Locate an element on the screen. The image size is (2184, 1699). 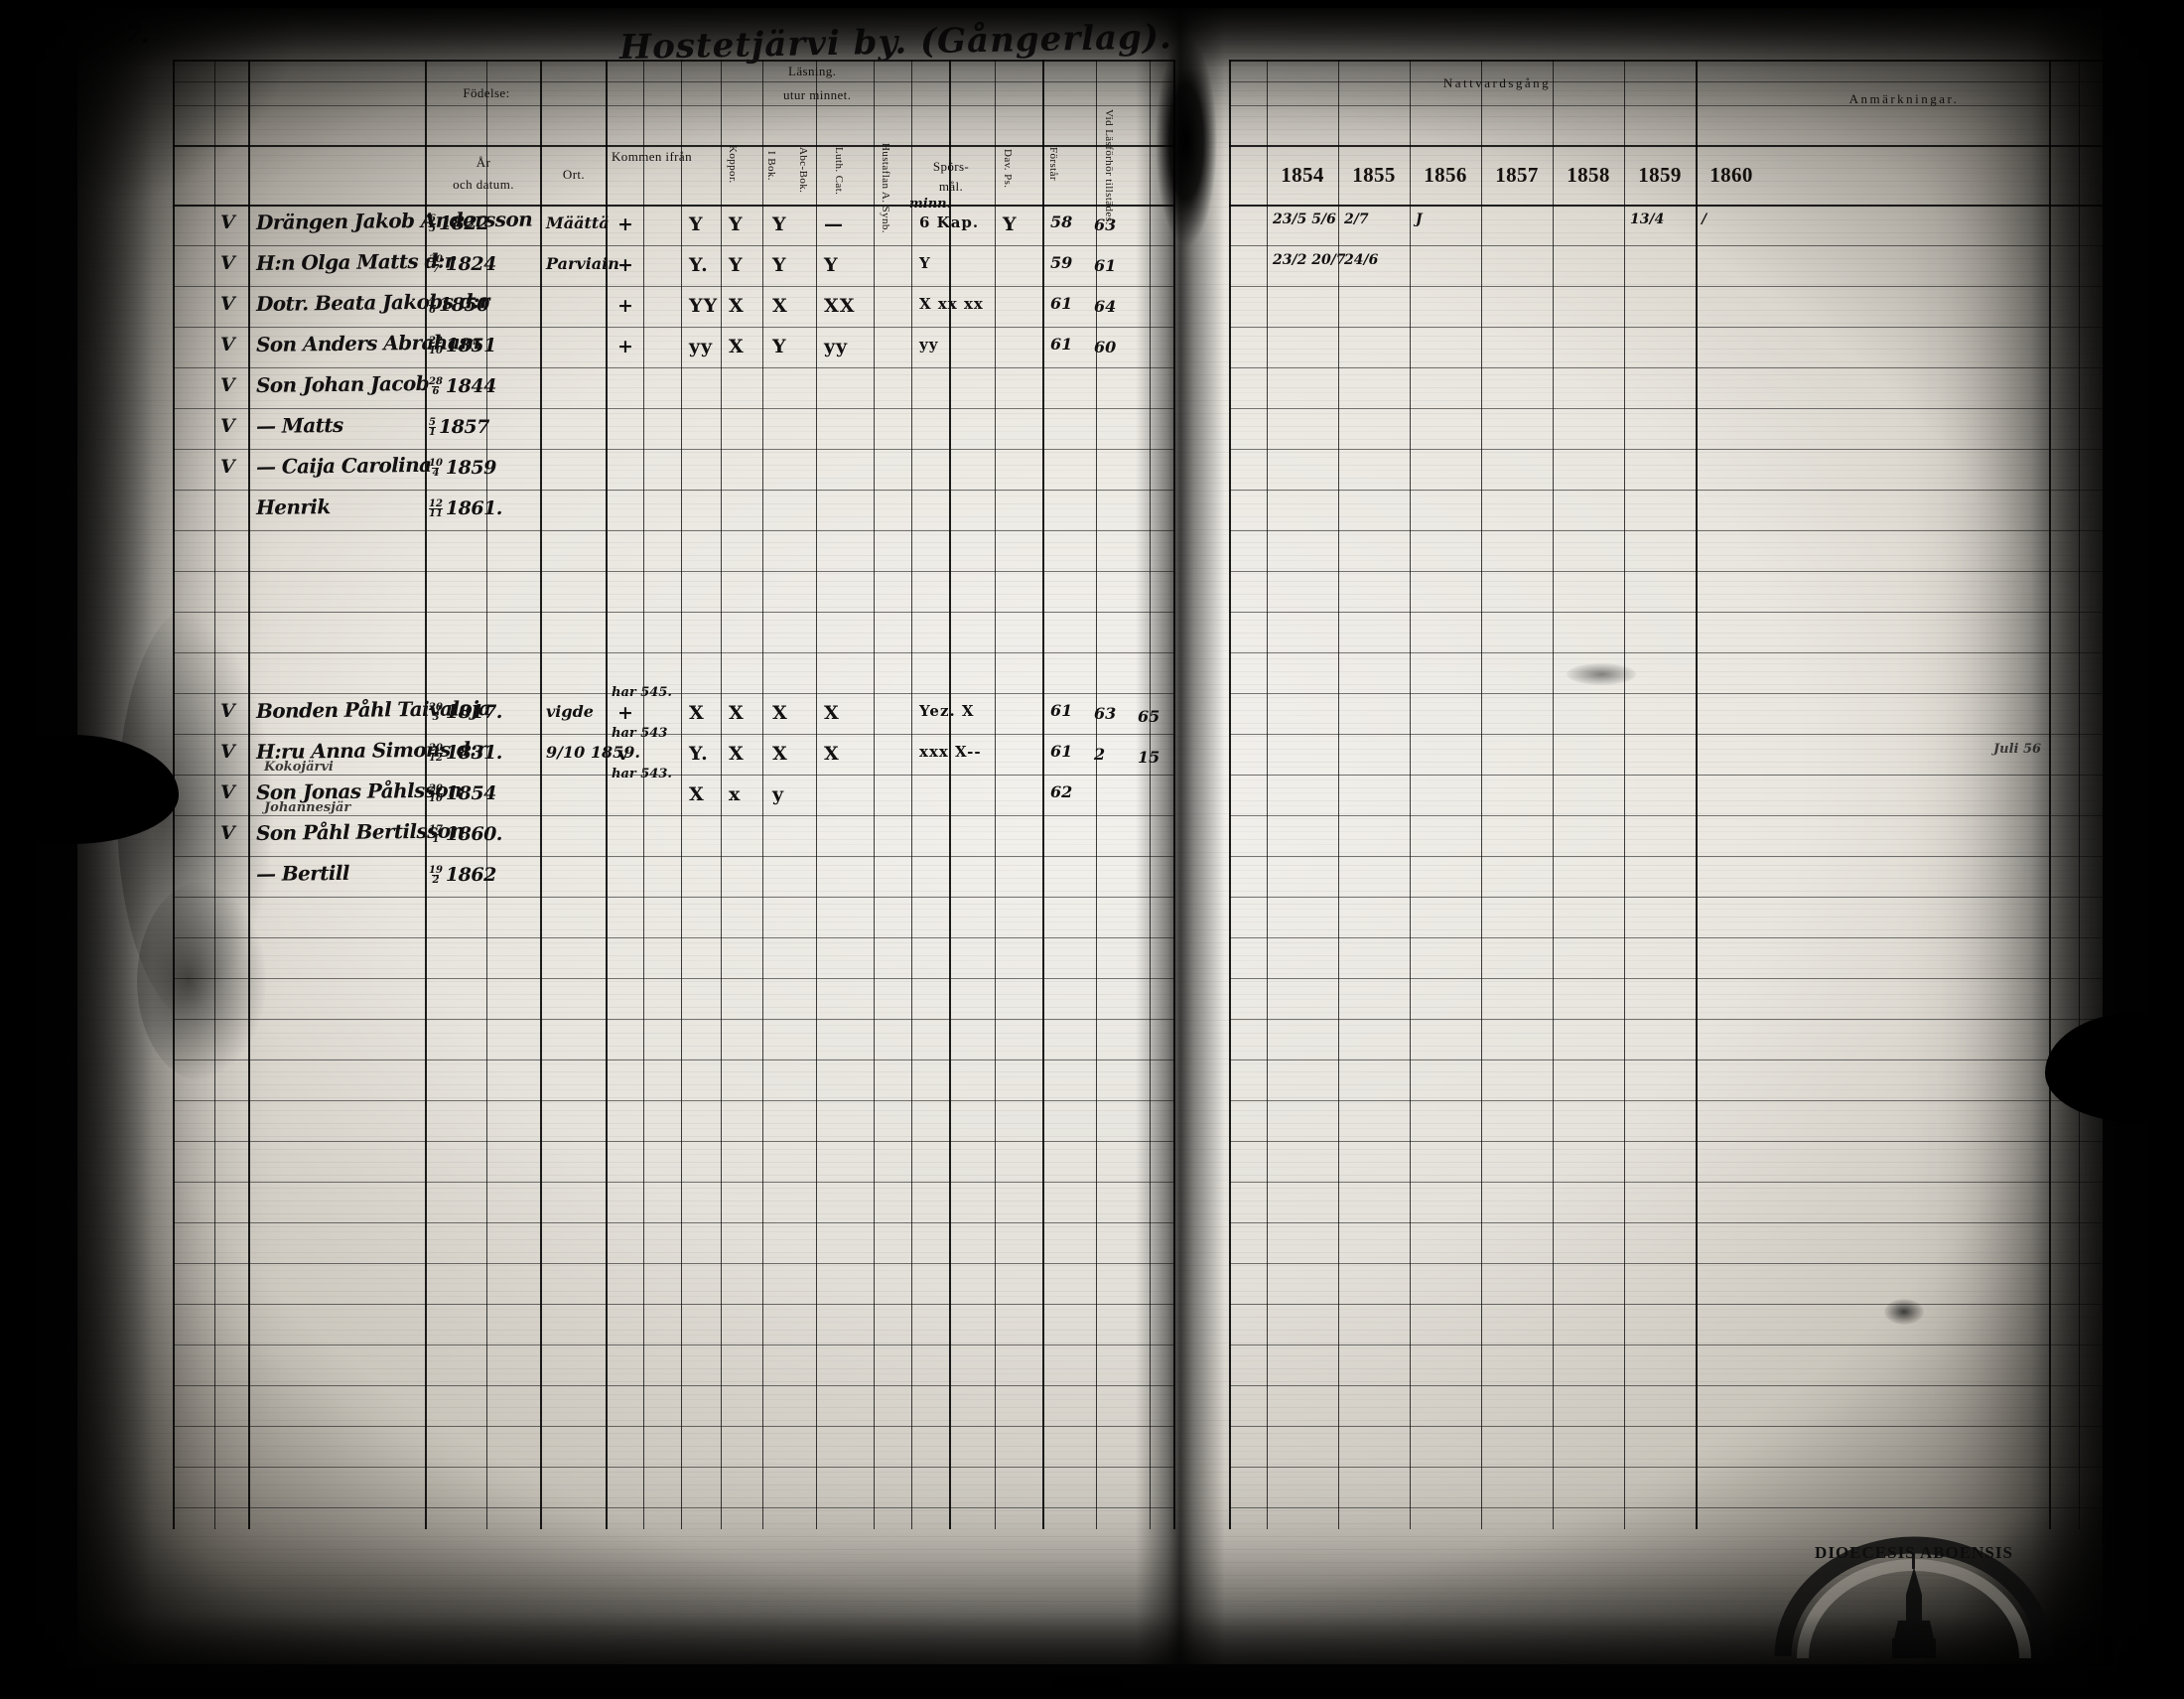
reading-skill-abc: x is located at coordinates (735, 794).